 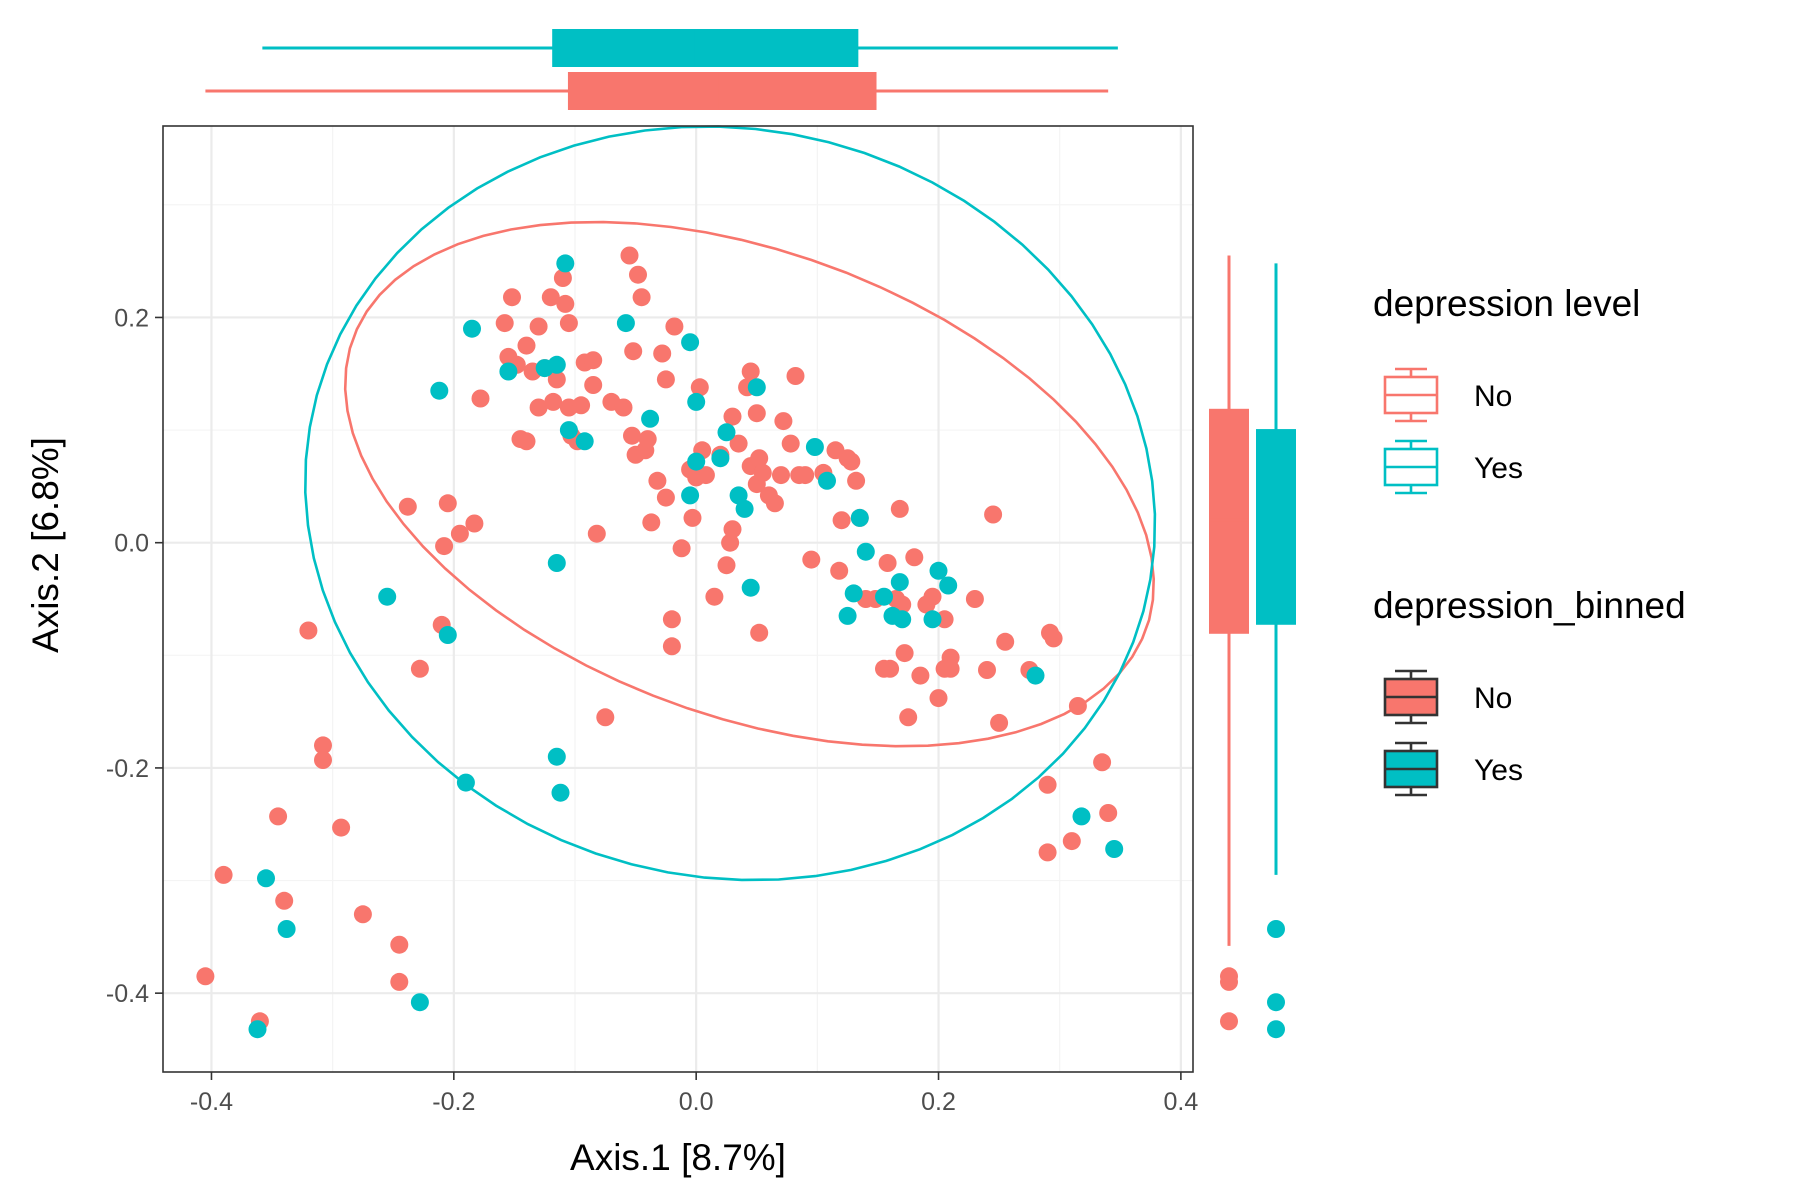 What do you see at coordinates (134, 656) in the screenshot?
I see `y-axis: -0.4 -0.2 0.0 0.2` at bounding box center [134, 656].